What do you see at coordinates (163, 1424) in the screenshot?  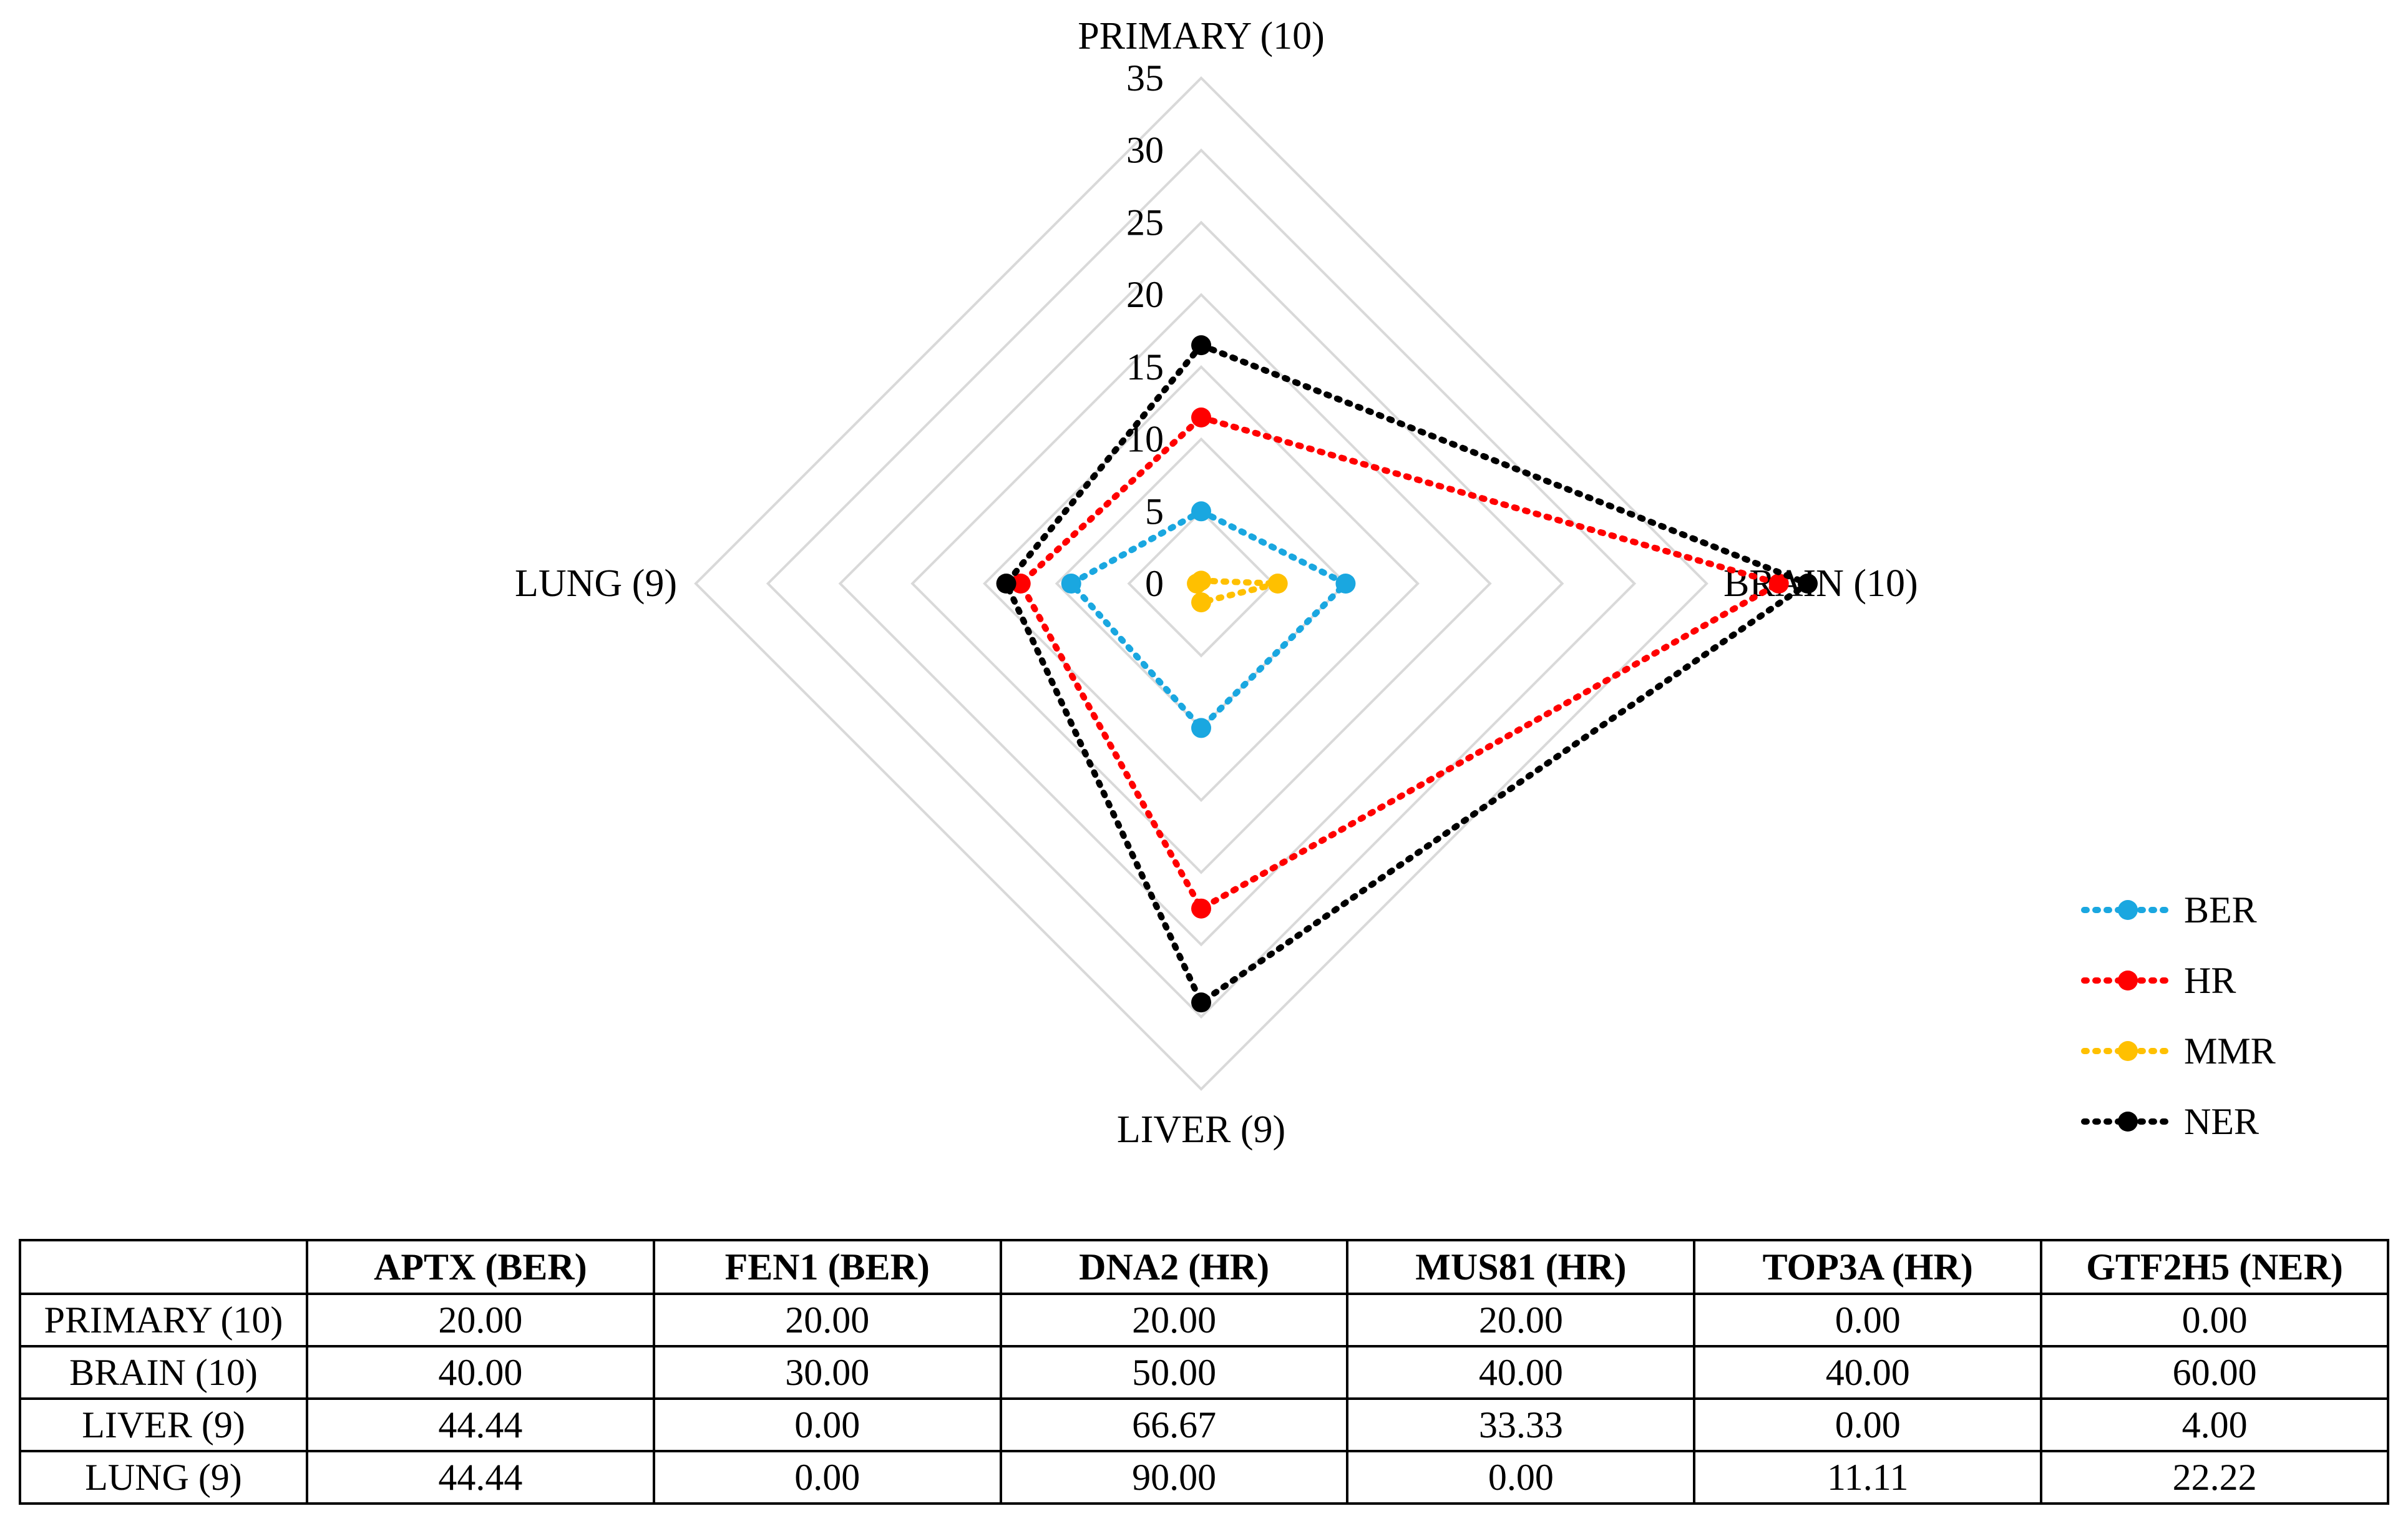 I see `row-label: LIVER (9)` at bounding box center [163, 1424].